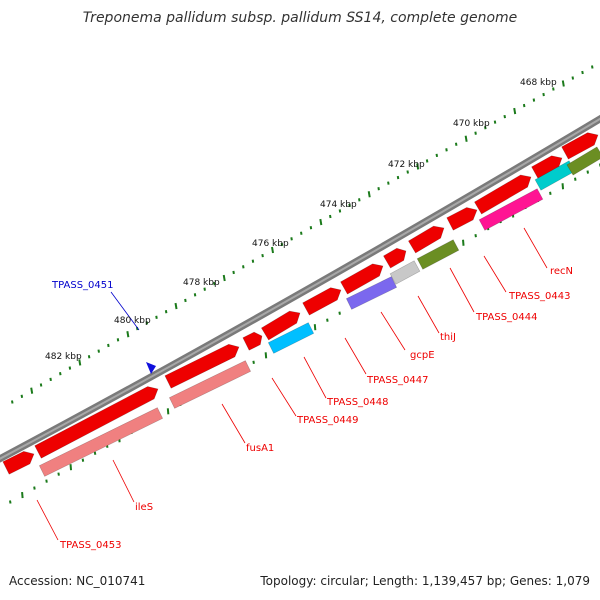 The height and width of the screenshot is (600, 600). I want to click on gene-label-tpass-0449: TPASS_0449, so click(327, 420).